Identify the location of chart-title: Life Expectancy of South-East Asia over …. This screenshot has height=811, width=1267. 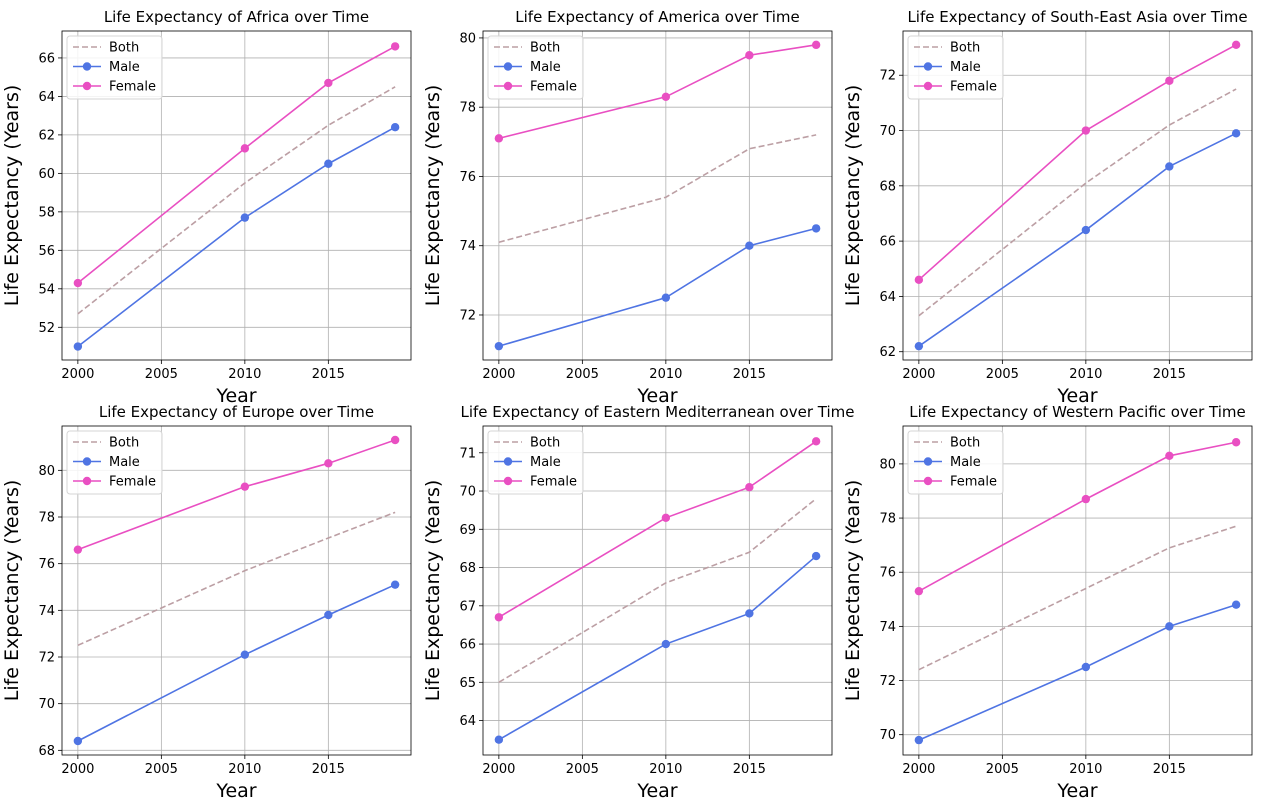
(1077, 17).